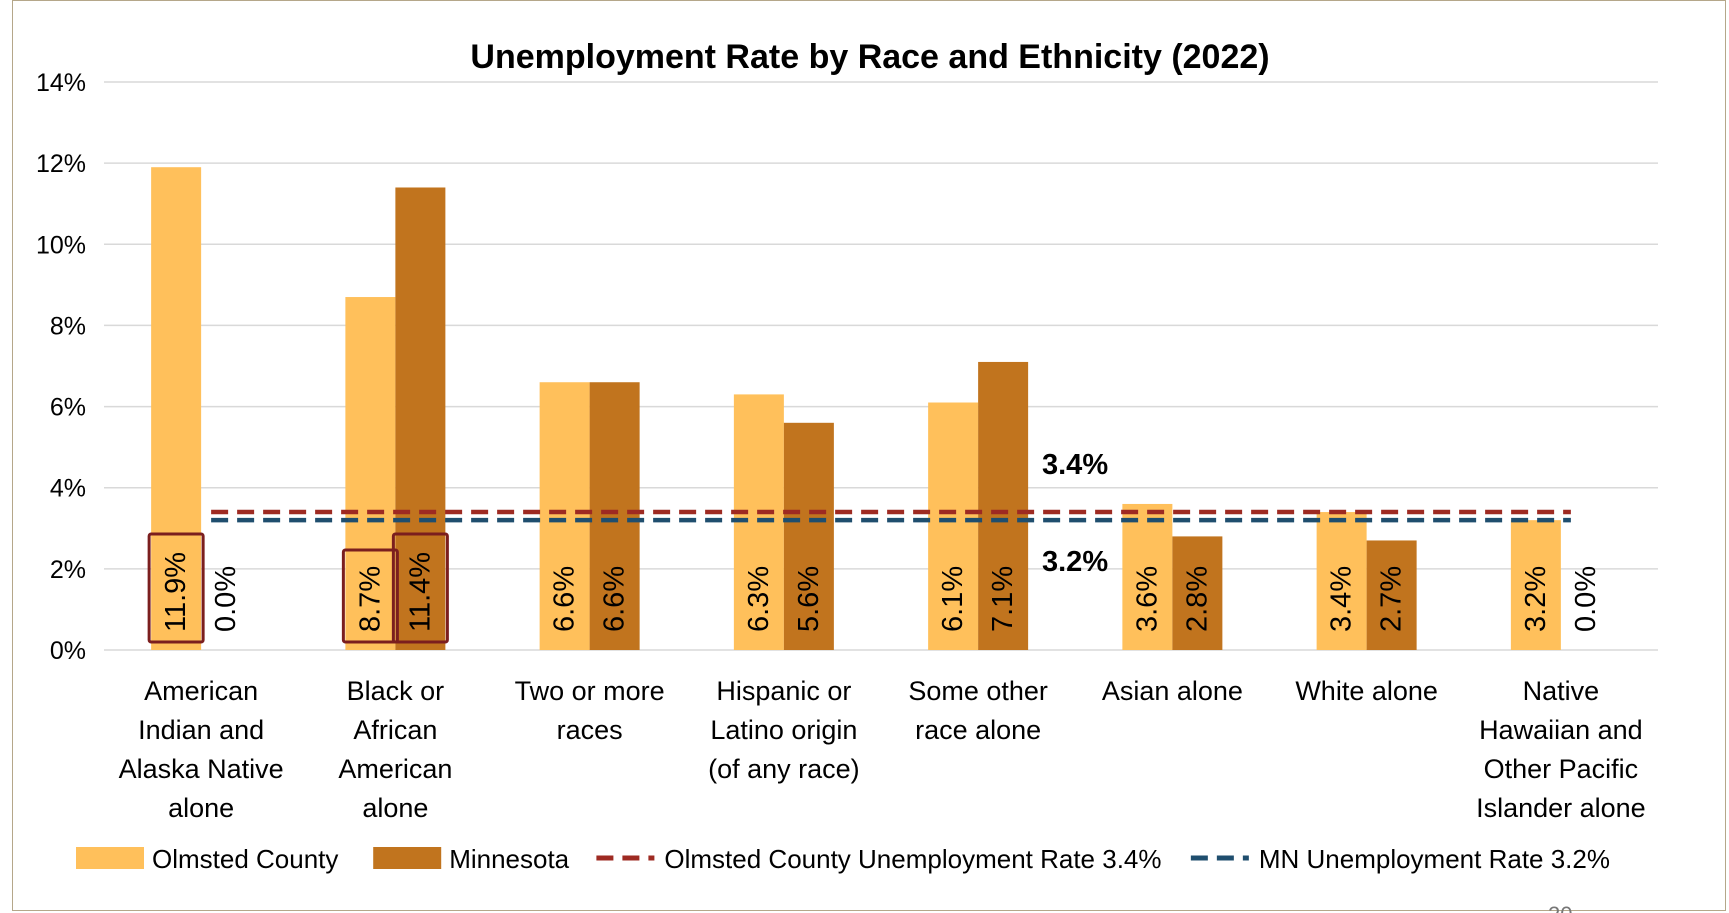 The height and width of the screenshot is (913, 1729). I want to click on data-label: 11.4%, so click(420, 592).